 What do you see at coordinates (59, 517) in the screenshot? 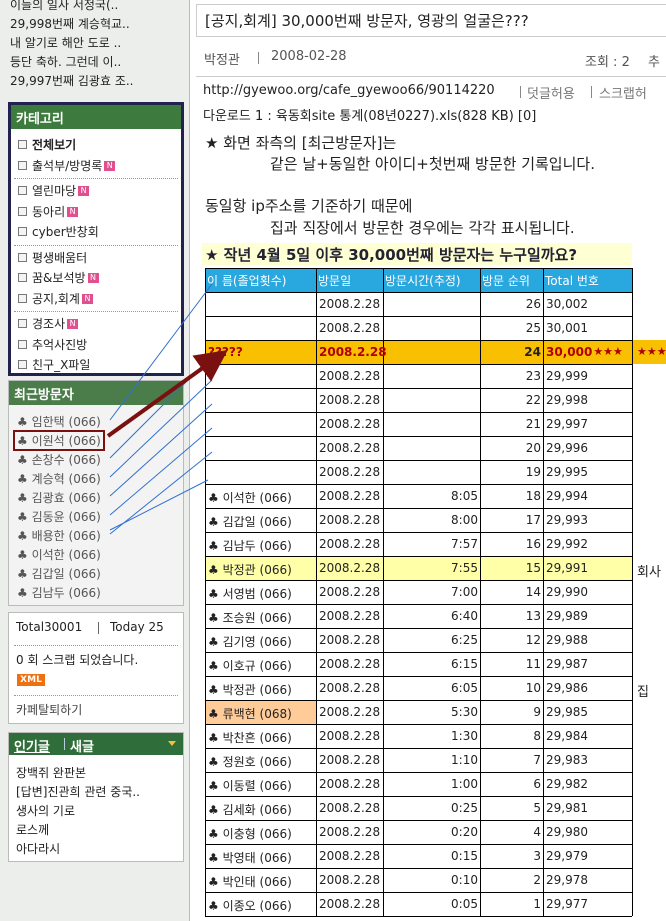
I see `visitor-link: ♣ 김동윤 (066)` at bounding box center [59, 517].